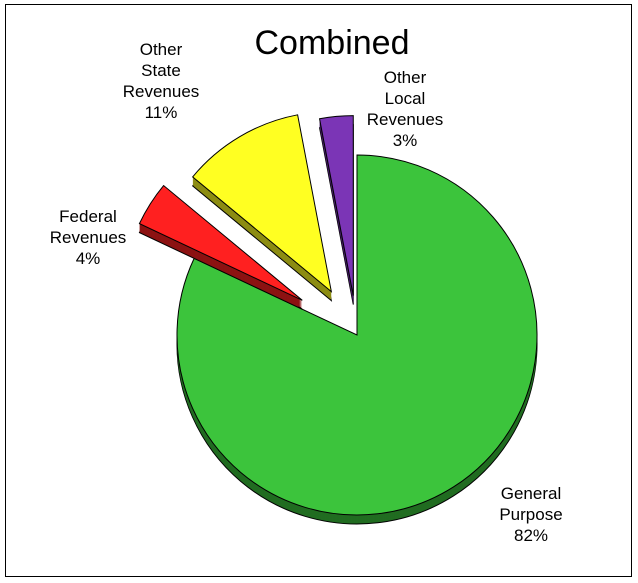  I want to click on slice-percent-label: 3%, so click(405, 140).